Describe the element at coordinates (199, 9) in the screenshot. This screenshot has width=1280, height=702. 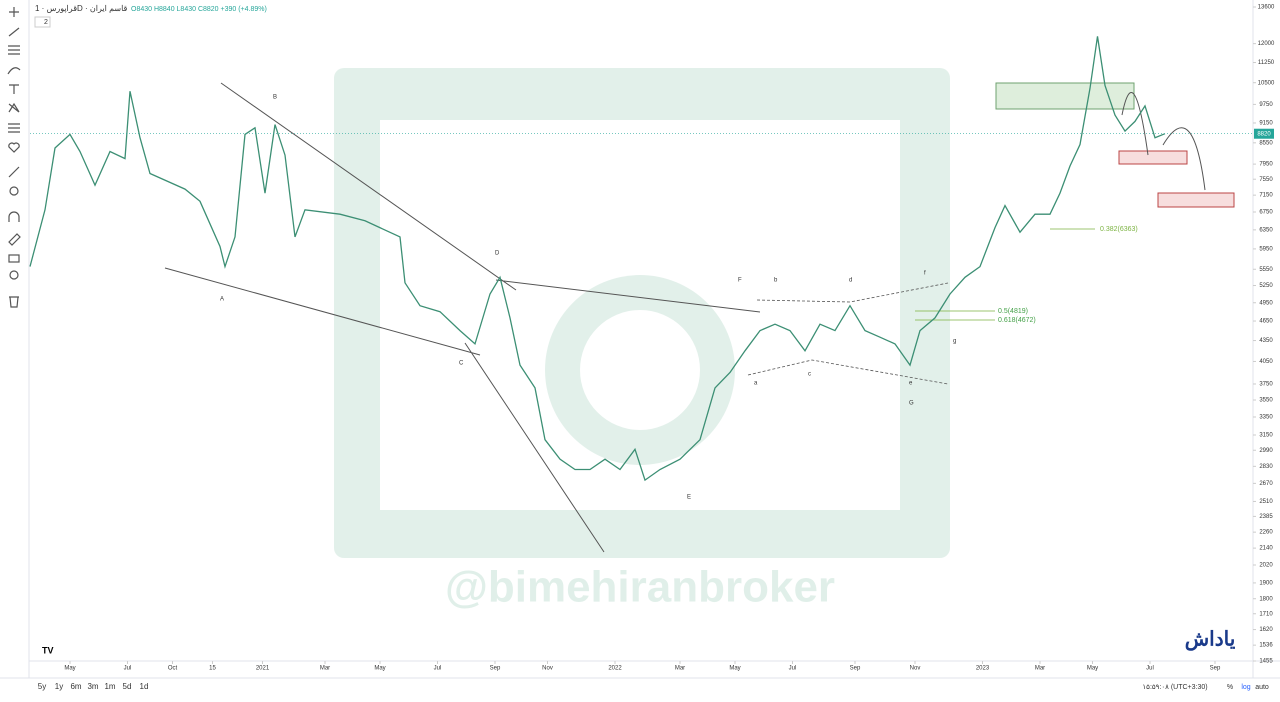
I see `ohlc: O8430 H8840 L8430 C8820 +390 (+4.89%)` at that location.